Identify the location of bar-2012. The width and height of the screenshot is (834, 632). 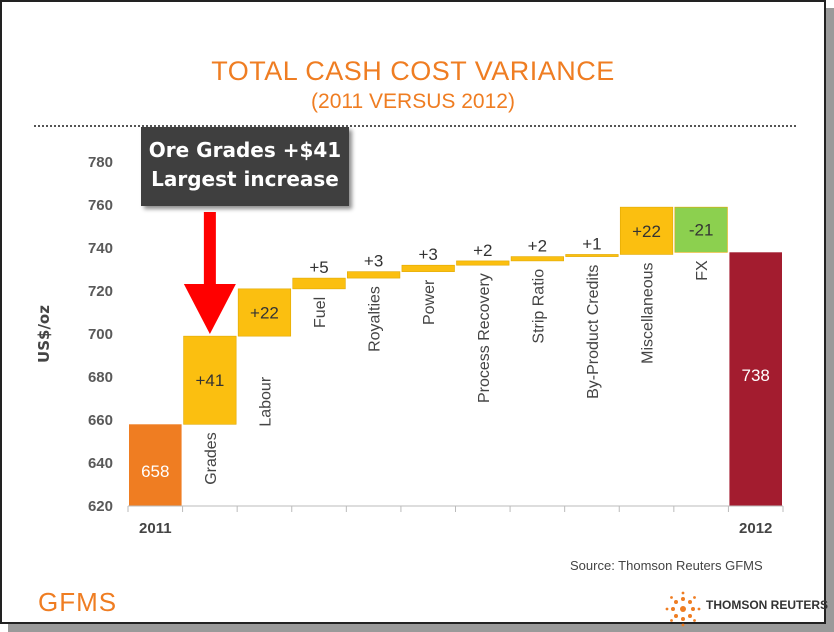
(755, 379).